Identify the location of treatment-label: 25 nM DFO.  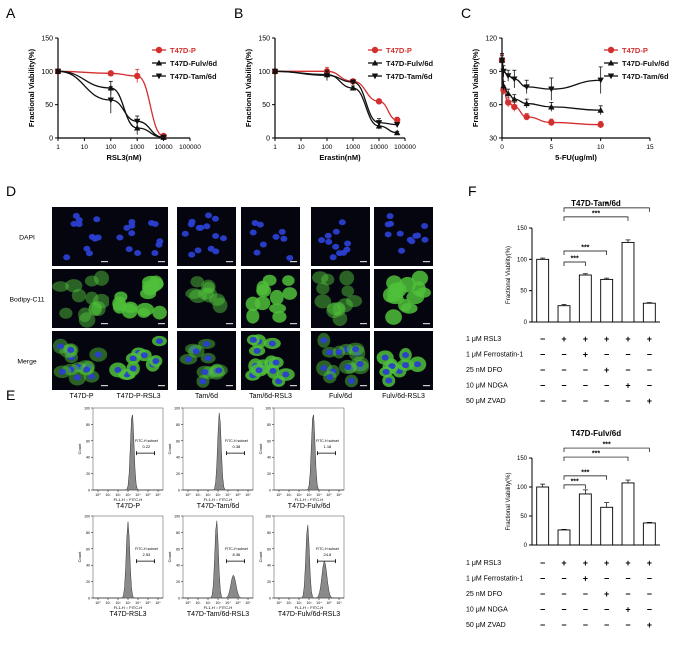
(484, 370).